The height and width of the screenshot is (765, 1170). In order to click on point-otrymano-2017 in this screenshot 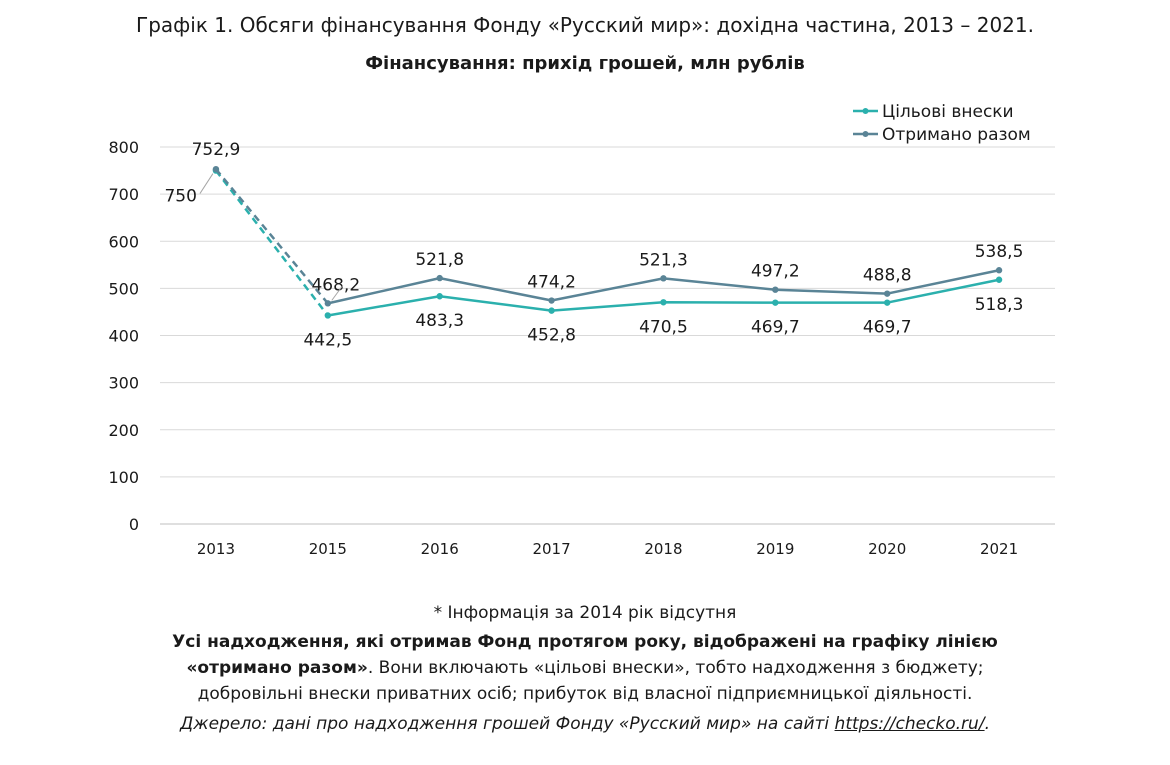, I will do `click(551, 300)`.